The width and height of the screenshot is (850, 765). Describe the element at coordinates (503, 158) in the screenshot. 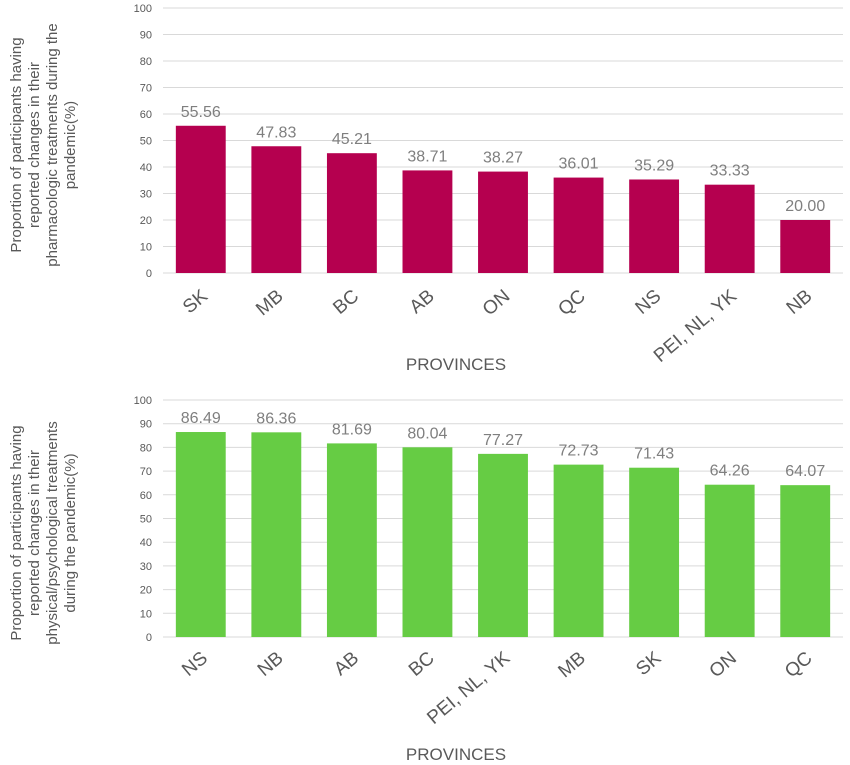

I see `data-label: 38.27` at that location.